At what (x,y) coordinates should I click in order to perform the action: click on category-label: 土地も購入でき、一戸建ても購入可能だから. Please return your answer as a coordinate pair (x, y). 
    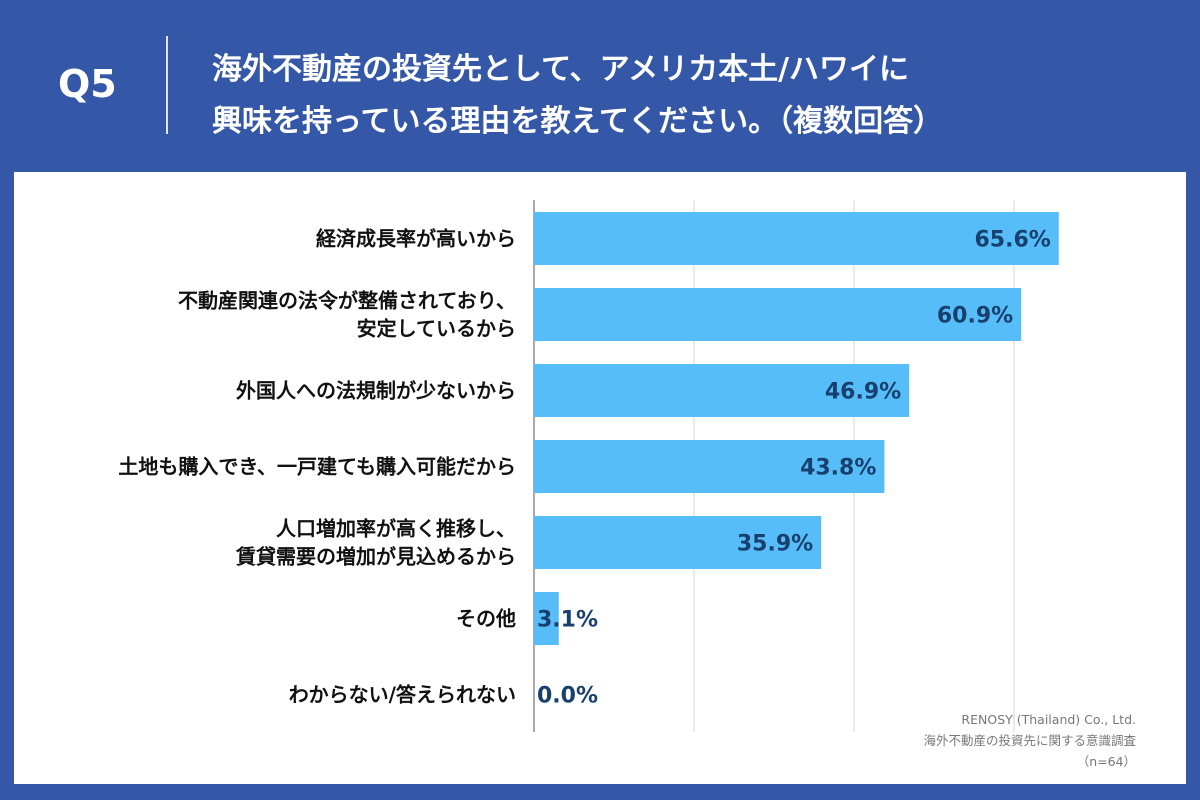
    Looking at the image, I should click on (317, 467).